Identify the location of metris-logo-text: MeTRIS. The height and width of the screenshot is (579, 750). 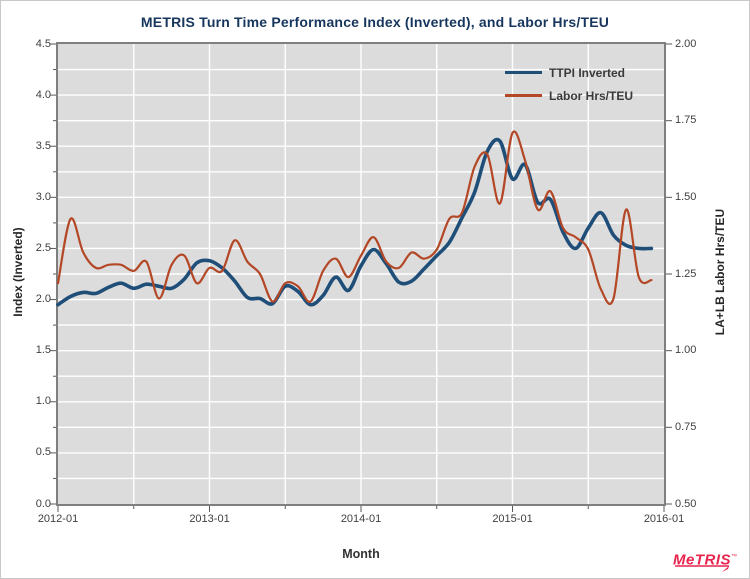
(701, 559).